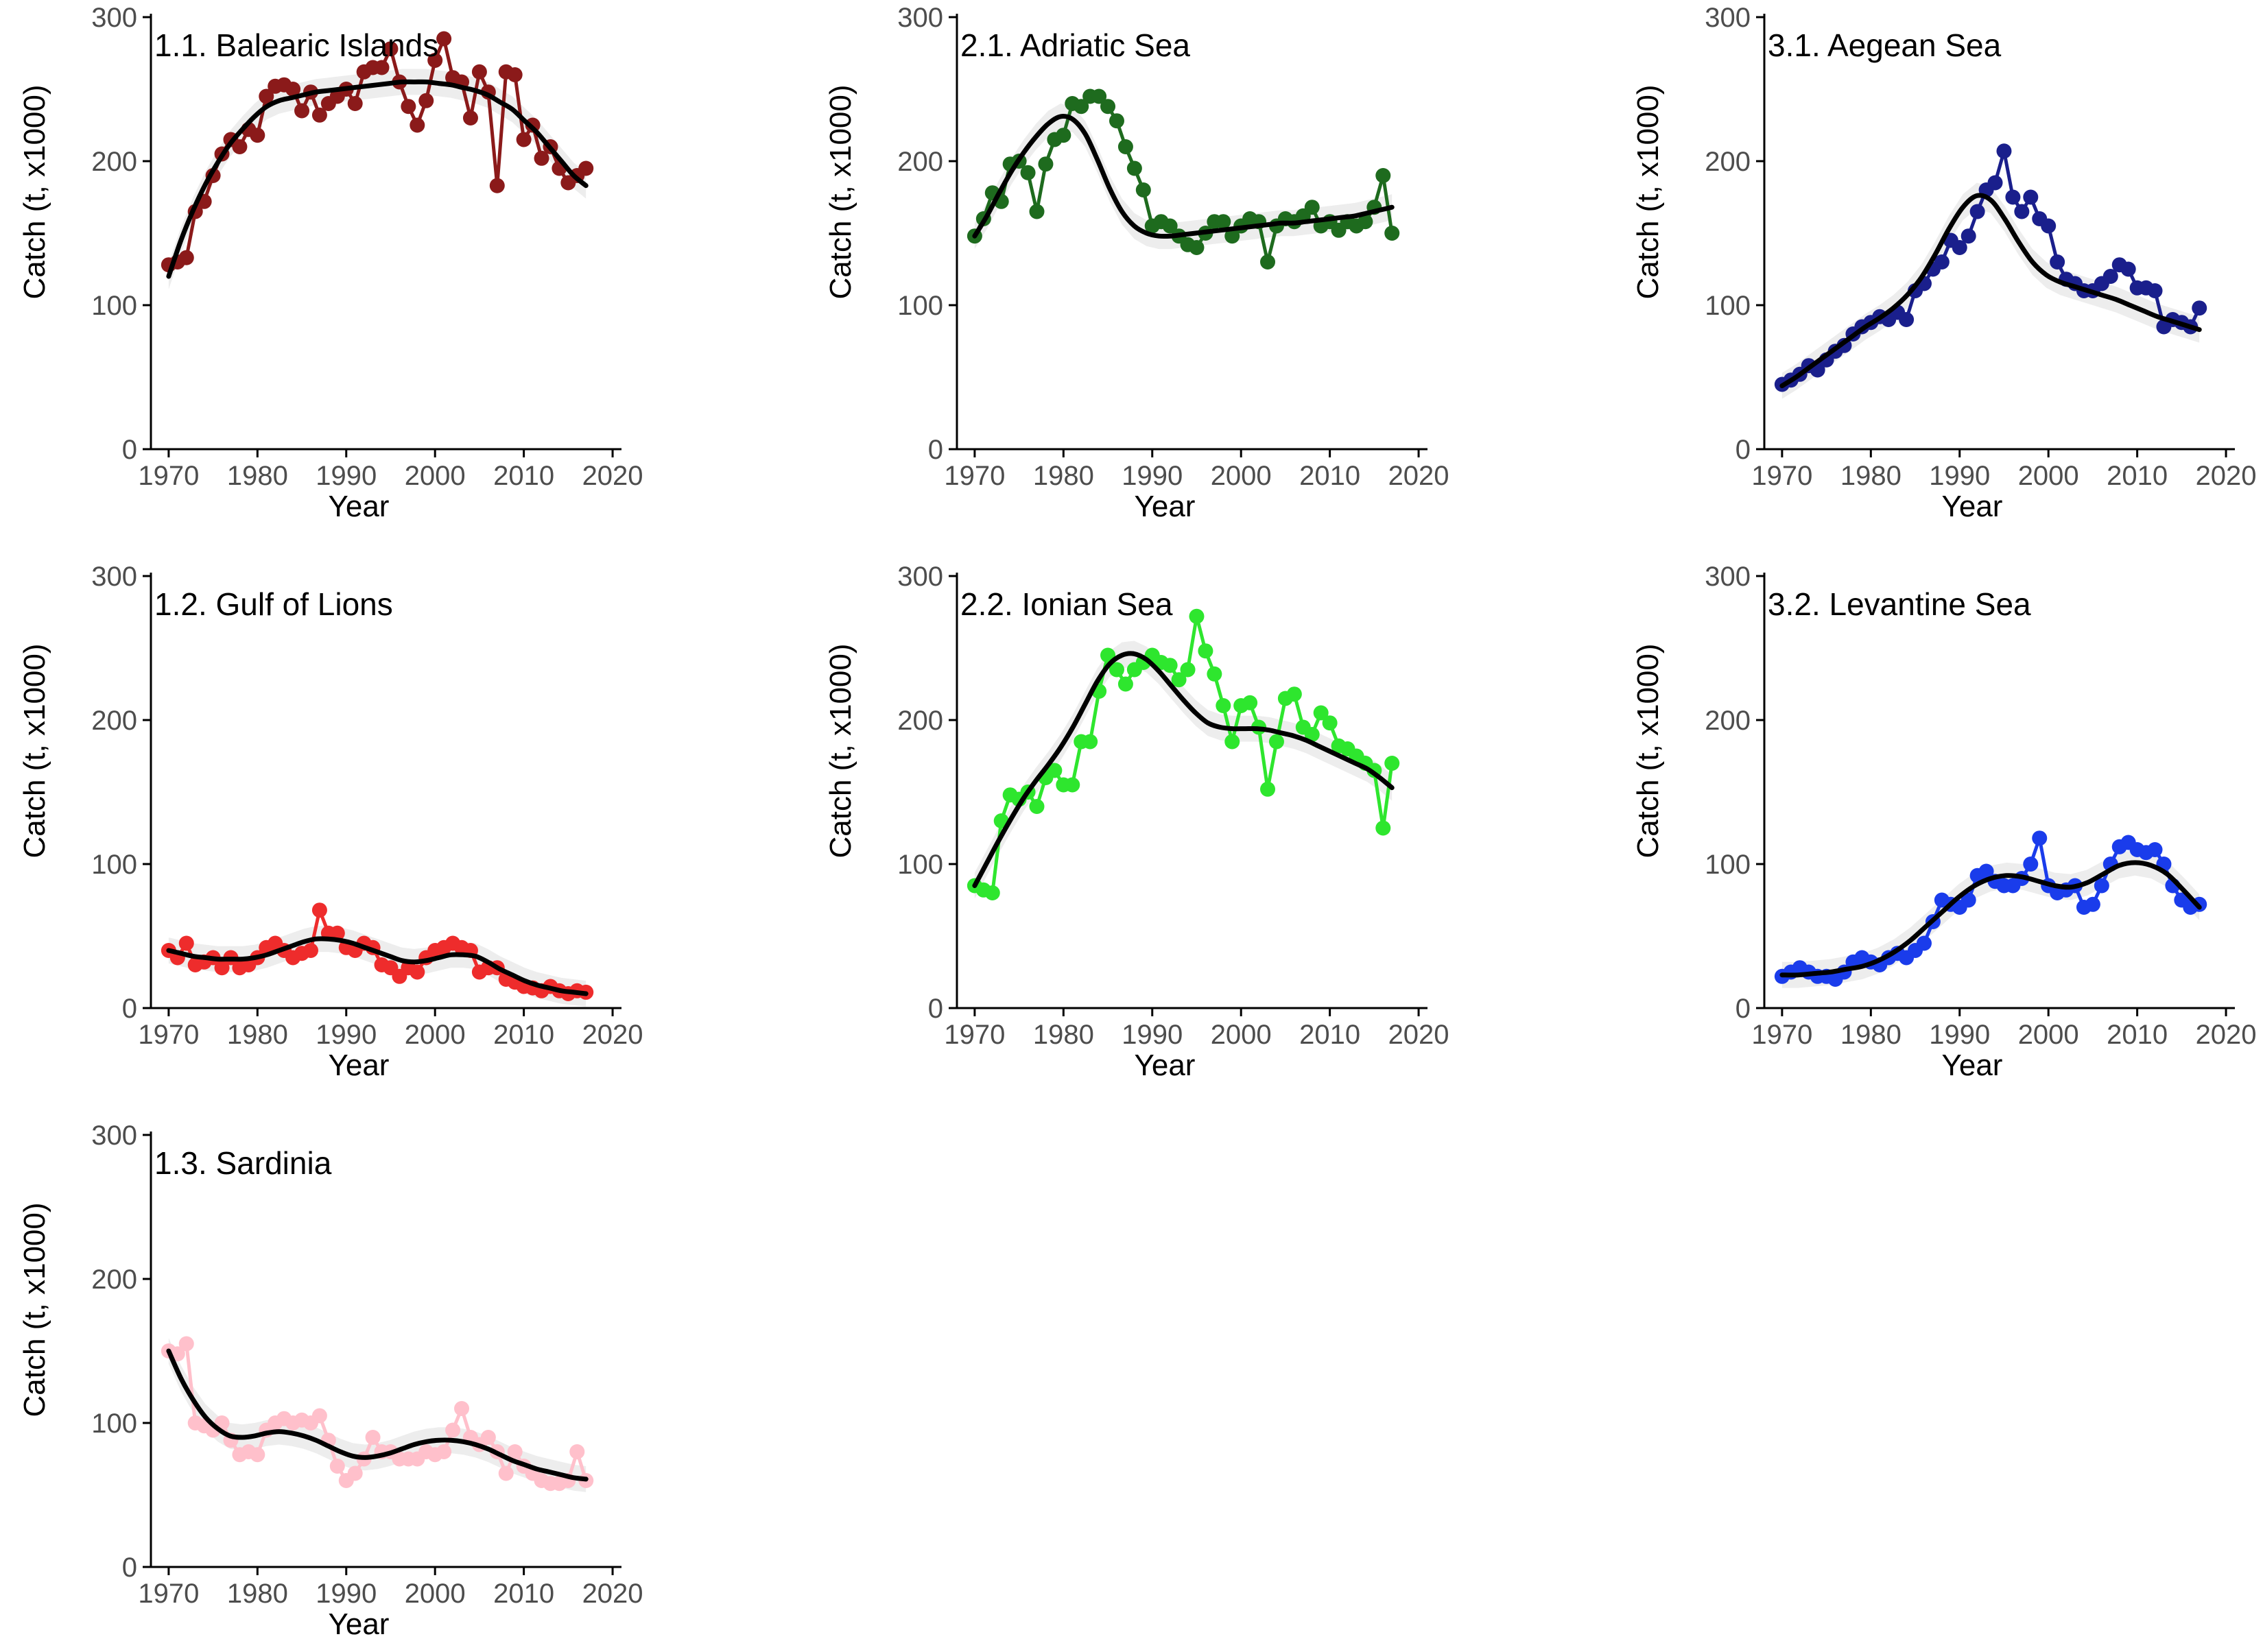 The image size is (2263, 1652). Describe the element at coordinates (296, 45) in the screenshot. I see `panel-title: 1.1. Balearic Islands` at that location.